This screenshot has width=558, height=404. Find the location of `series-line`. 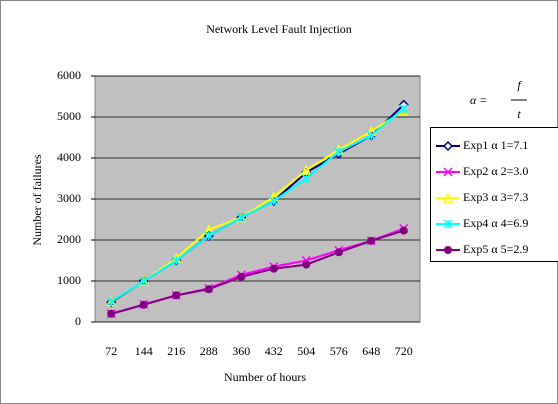

series-line is located at coordinates (257, 272).